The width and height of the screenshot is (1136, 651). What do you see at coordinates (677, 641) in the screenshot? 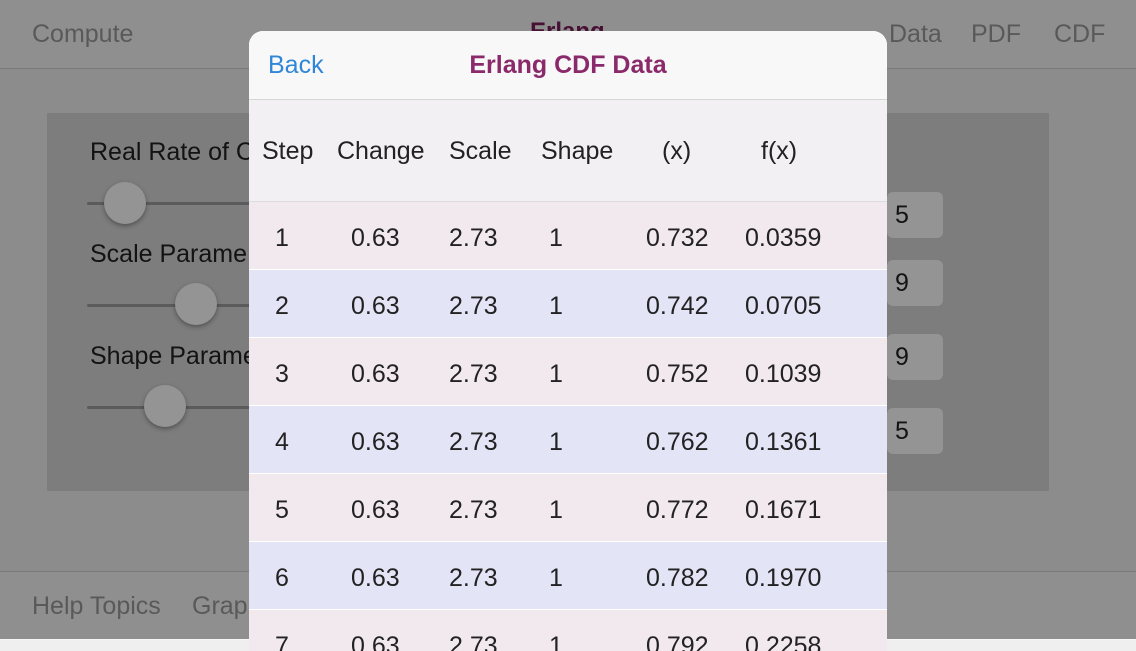
I see `cell-x: 0.792` at bounding box center [677, 641].